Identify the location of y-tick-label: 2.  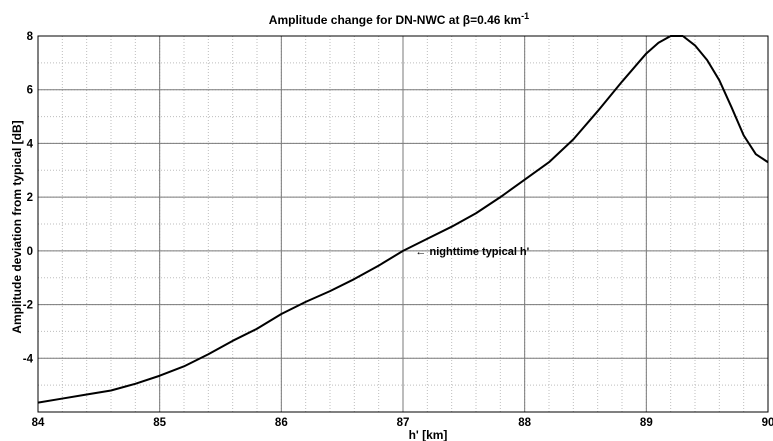
(30, 198).